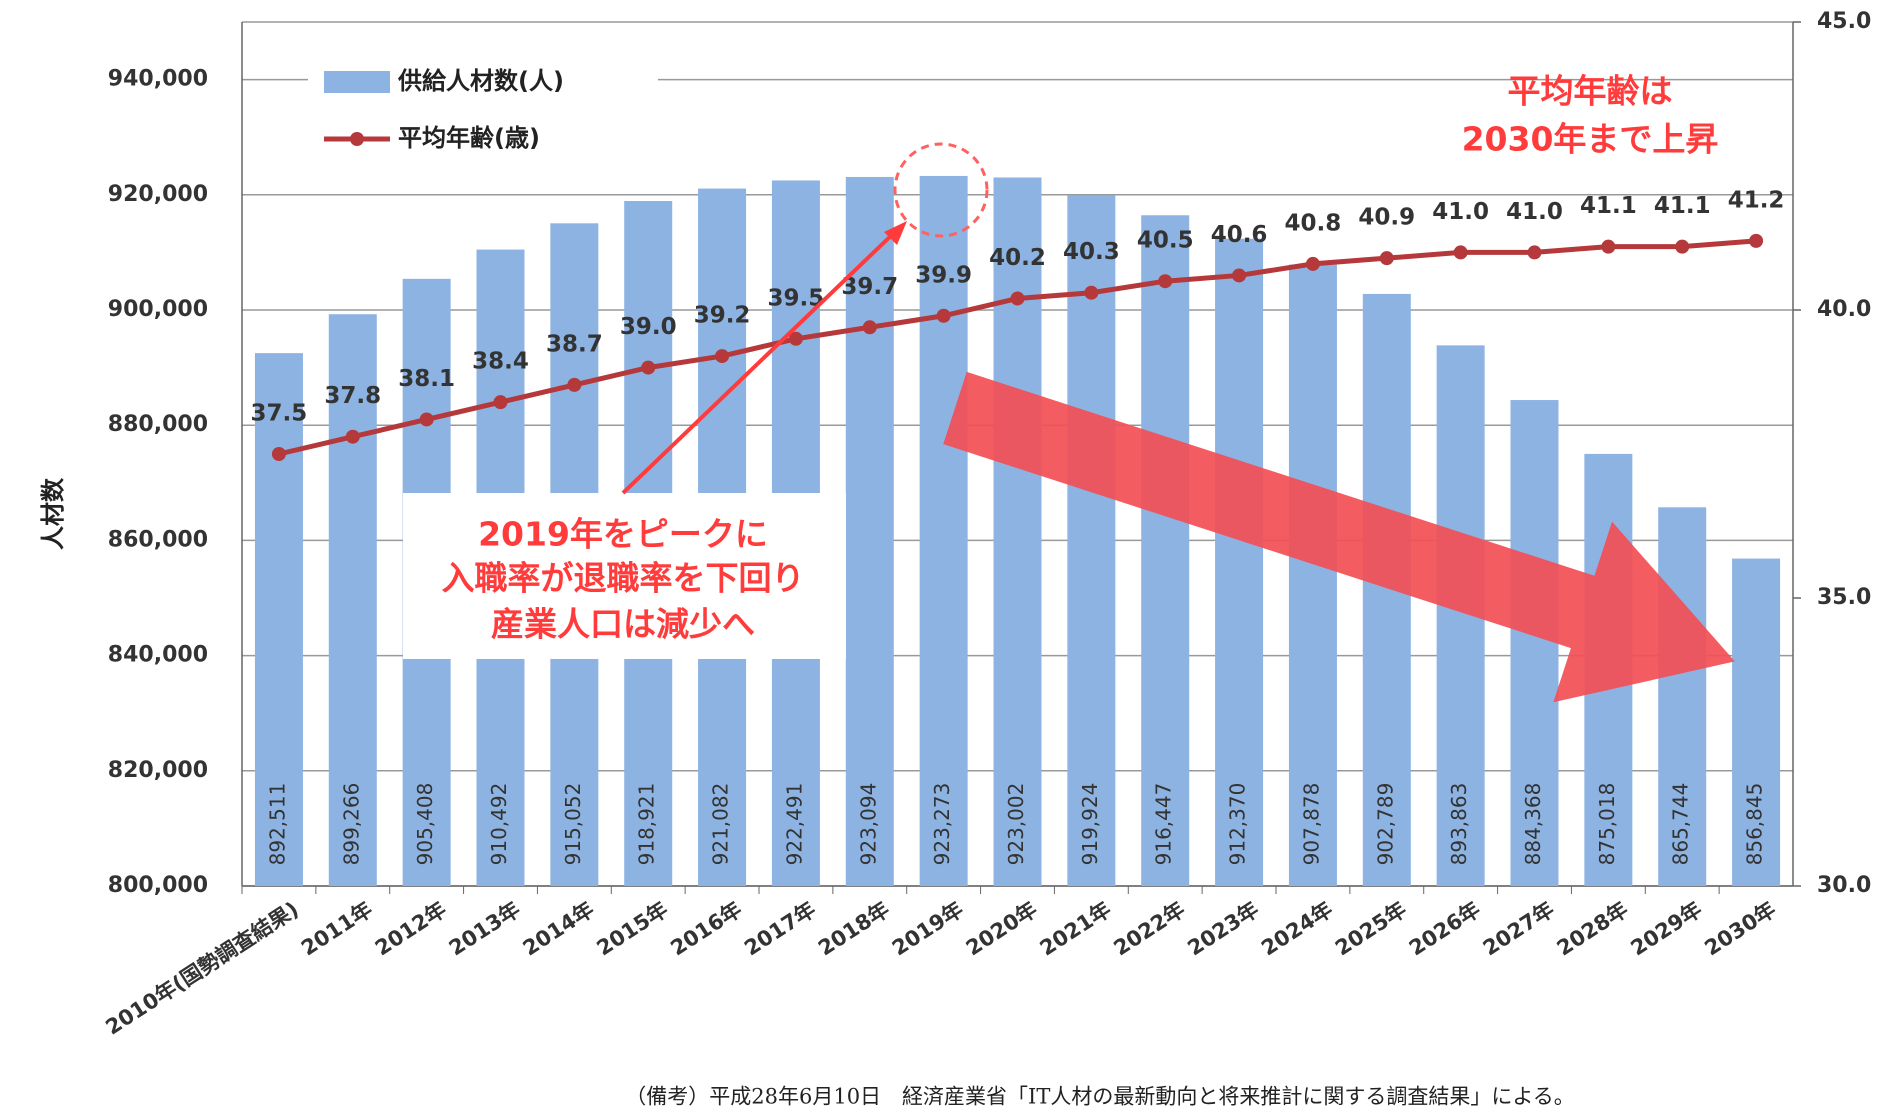 Image resolution: width=1892 pixels, height=1113 pixels. What do you see at coordinates (357, 139) in the screenshot?
I see `legend-swatch-point` at bounding box center [357, 139].